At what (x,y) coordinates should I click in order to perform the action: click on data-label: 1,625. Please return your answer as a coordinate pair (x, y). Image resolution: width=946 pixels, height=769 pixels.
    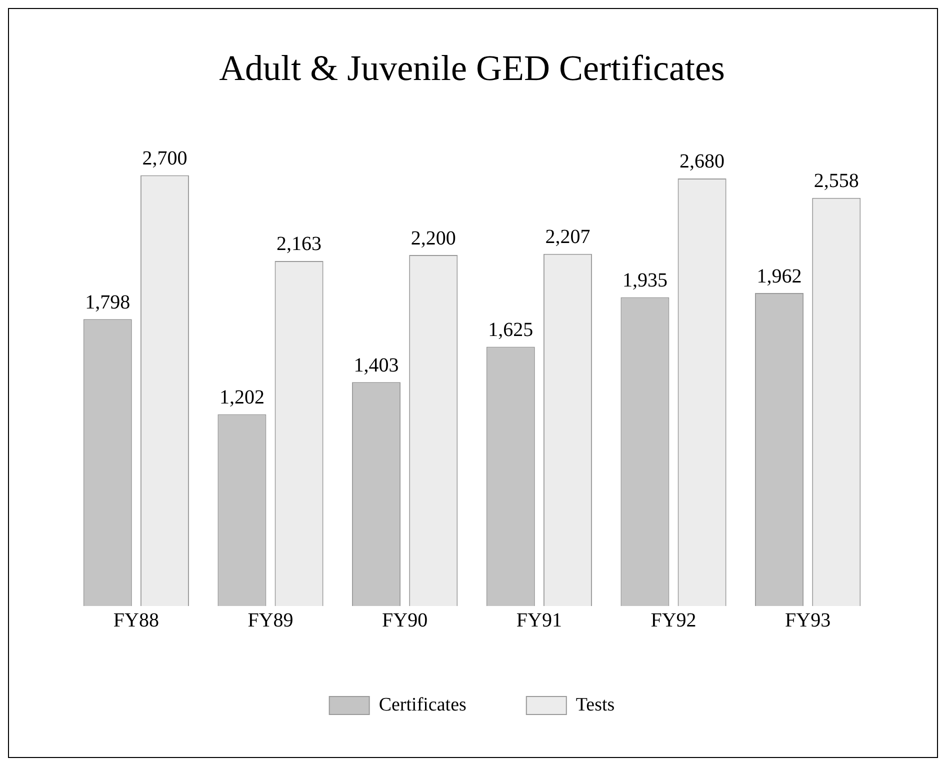
    Looking at the image, I should click on (511, 330).